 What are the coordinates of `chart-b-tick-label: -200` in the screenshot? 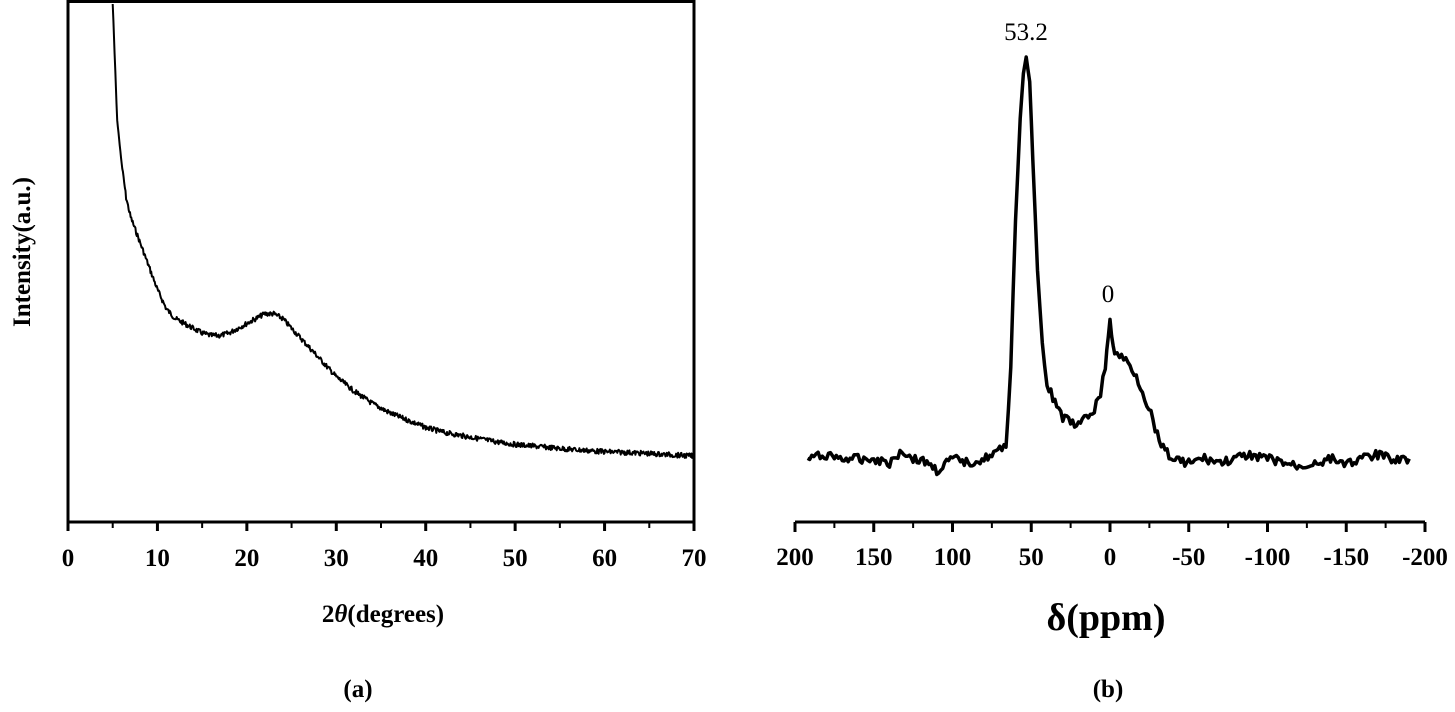 It's located at (1425, 557).